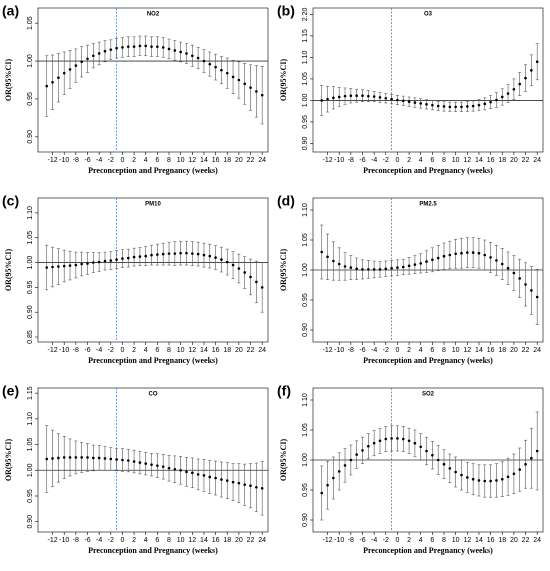 The width and height of the screenshot is (550, 571). What do you see at coordinates (432, 540) in the screenshot?
I see `x-tick-label: 6` at bounding box center [432, 540].